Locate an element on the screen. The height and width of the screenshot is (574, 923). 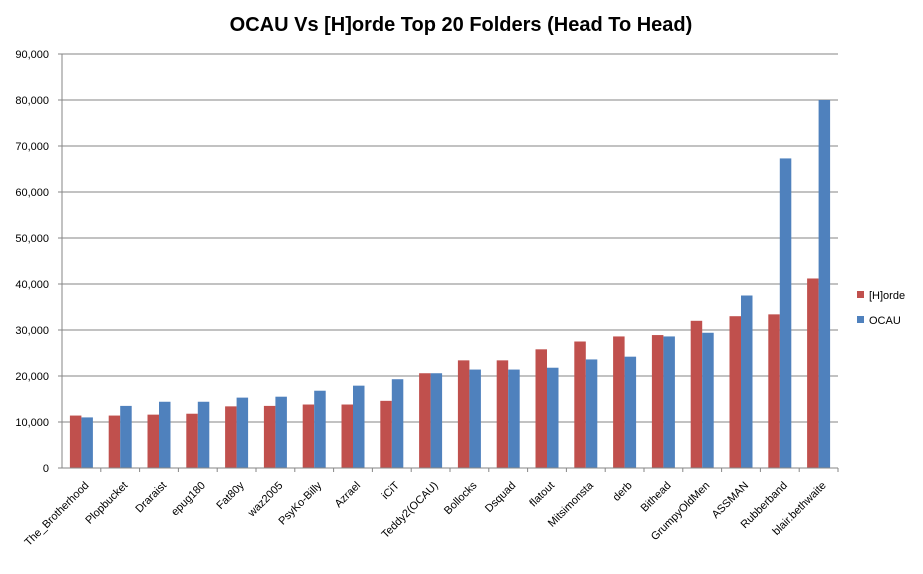
x-category-label: The_Brotherhood is located at coordinates (56, 514).